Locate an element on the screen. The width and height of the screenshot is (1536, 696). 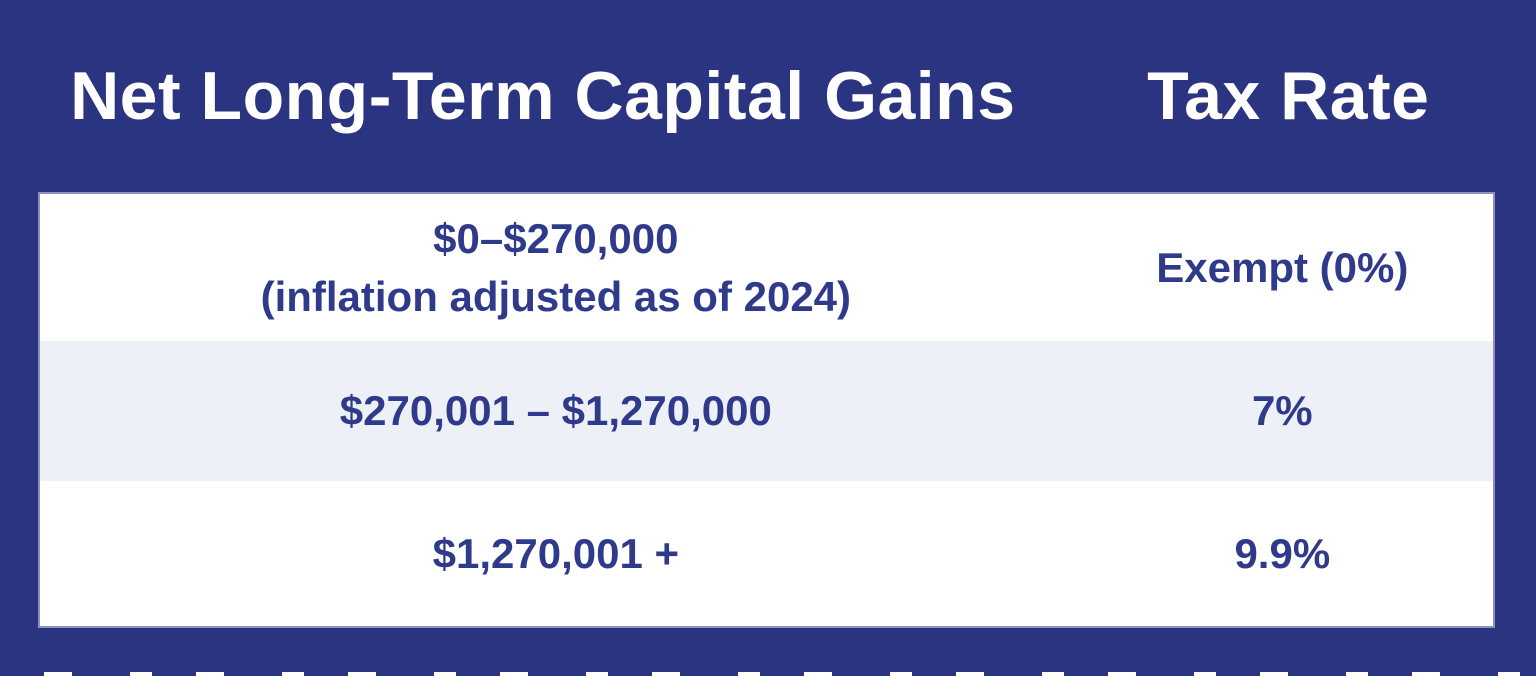
column-header-tax-rate: Tax Rate is located at coordinates (1288, 96).